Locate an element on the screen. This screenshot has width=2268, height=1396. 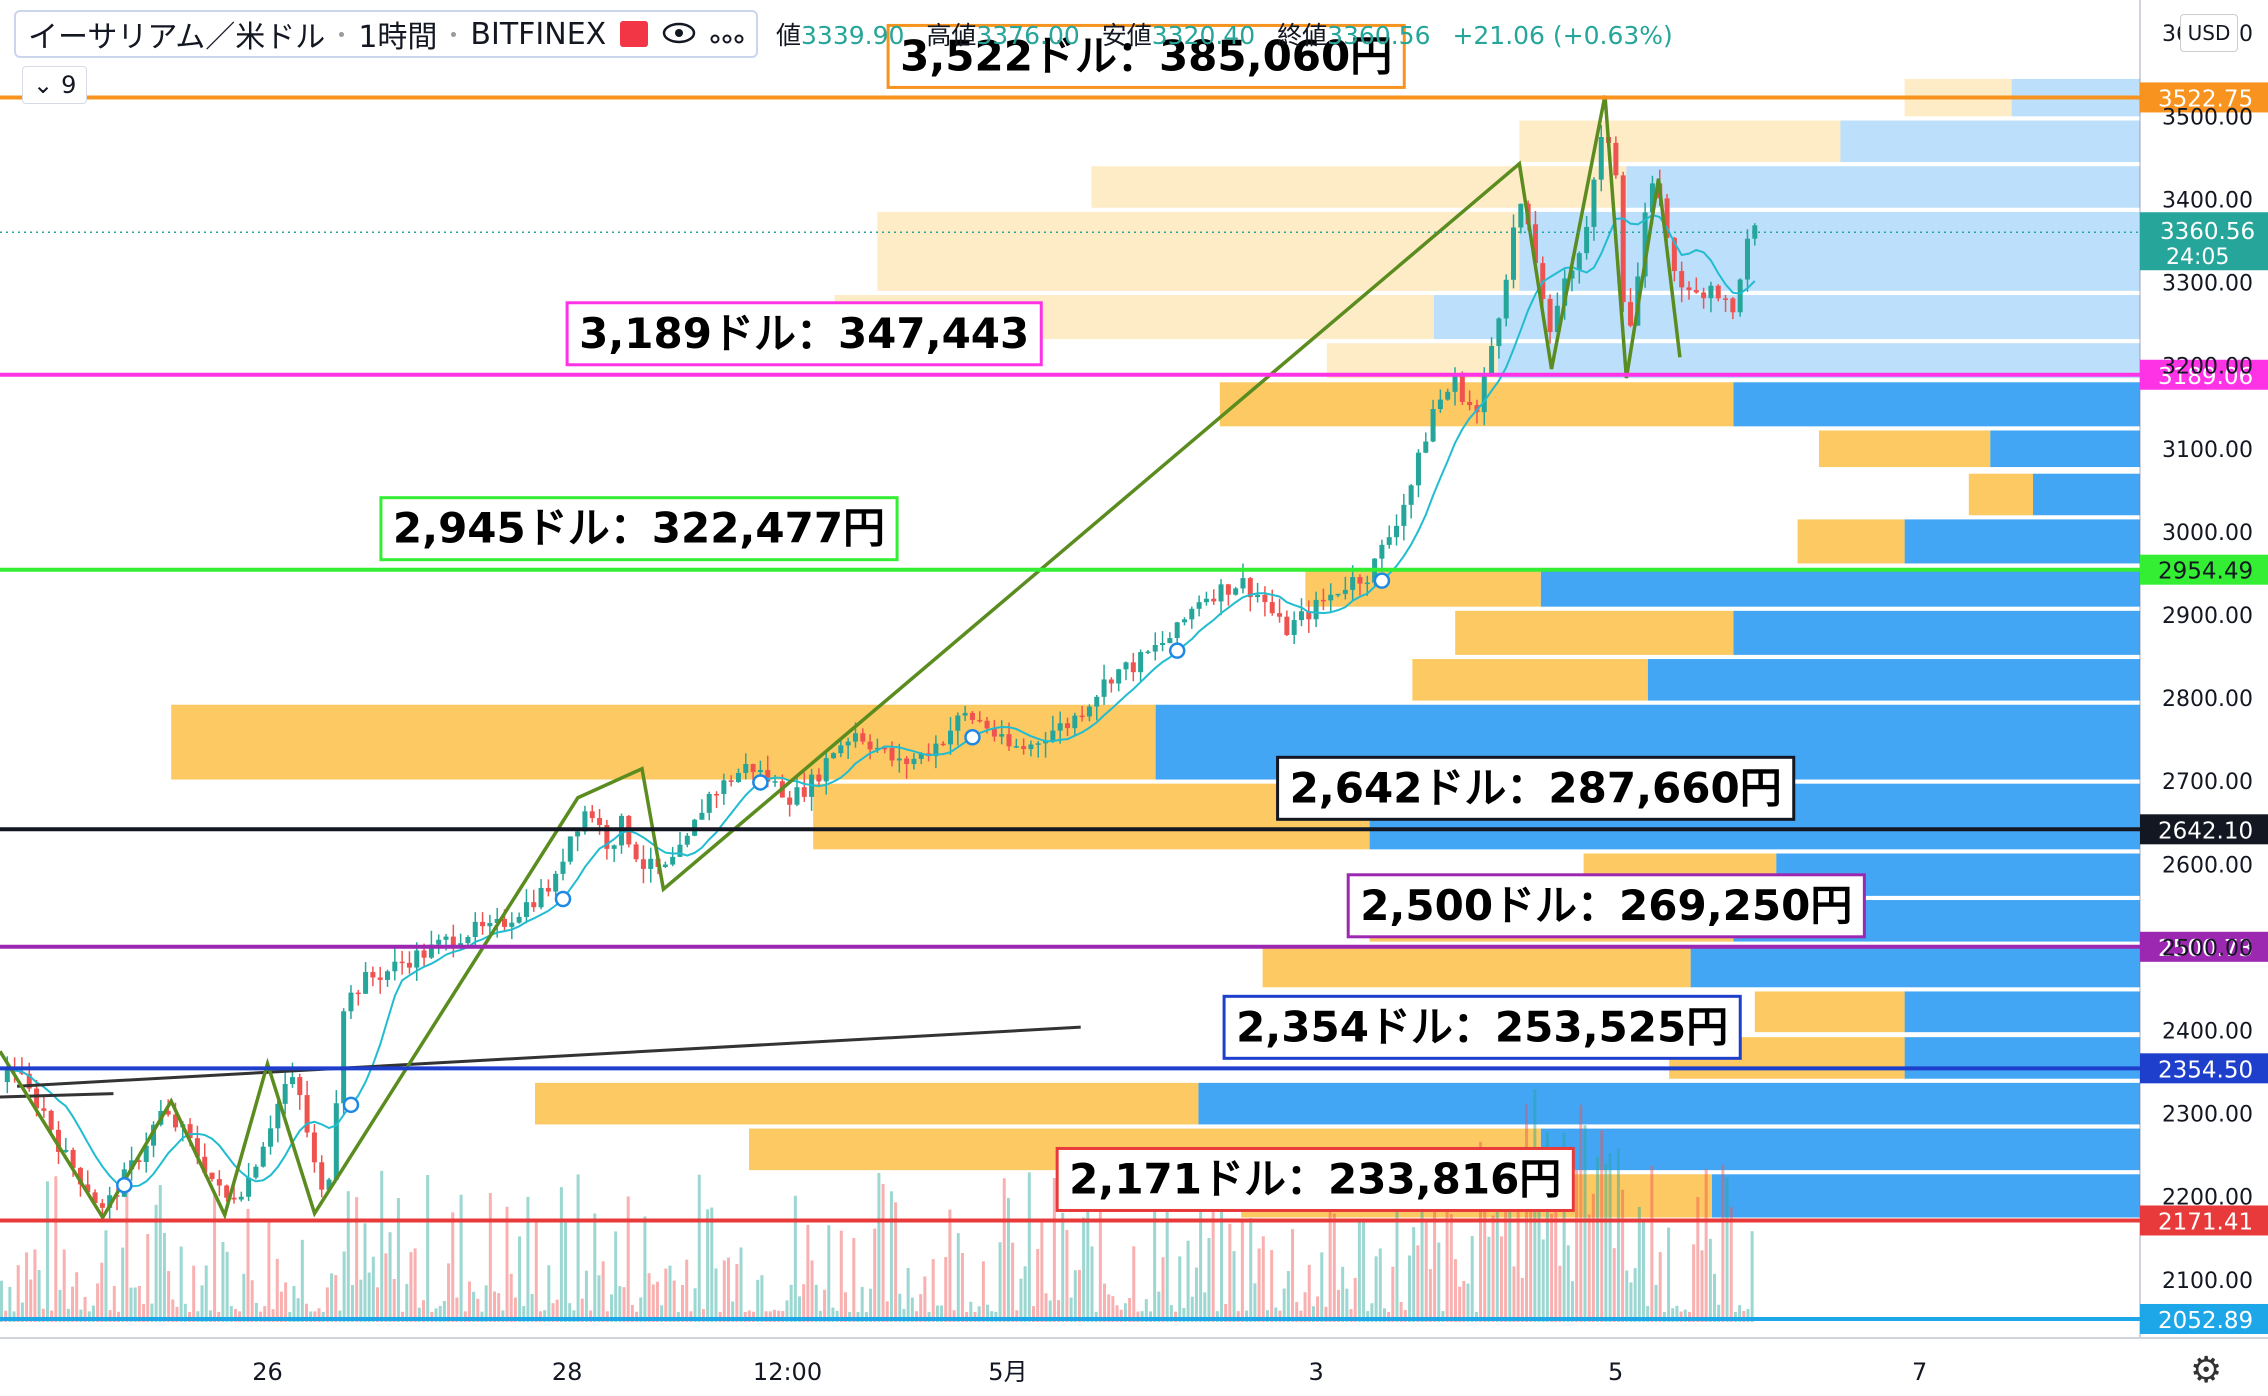
currency-button: USD is located at coordinates (2209, 33).